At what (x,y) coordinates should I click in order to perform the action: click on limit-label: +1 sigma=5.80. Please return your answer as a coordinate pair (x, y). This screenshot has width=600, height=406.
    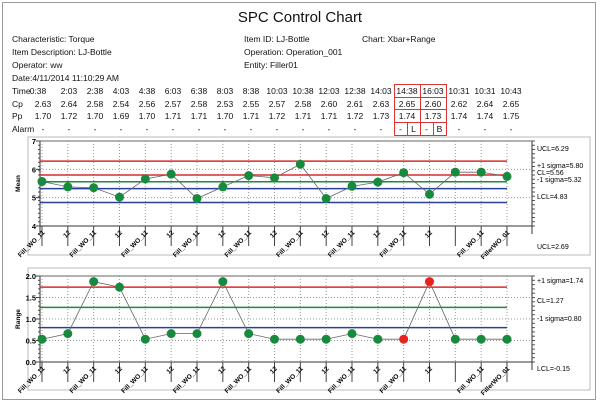
    Looking at the image, I should click on (560, 166).